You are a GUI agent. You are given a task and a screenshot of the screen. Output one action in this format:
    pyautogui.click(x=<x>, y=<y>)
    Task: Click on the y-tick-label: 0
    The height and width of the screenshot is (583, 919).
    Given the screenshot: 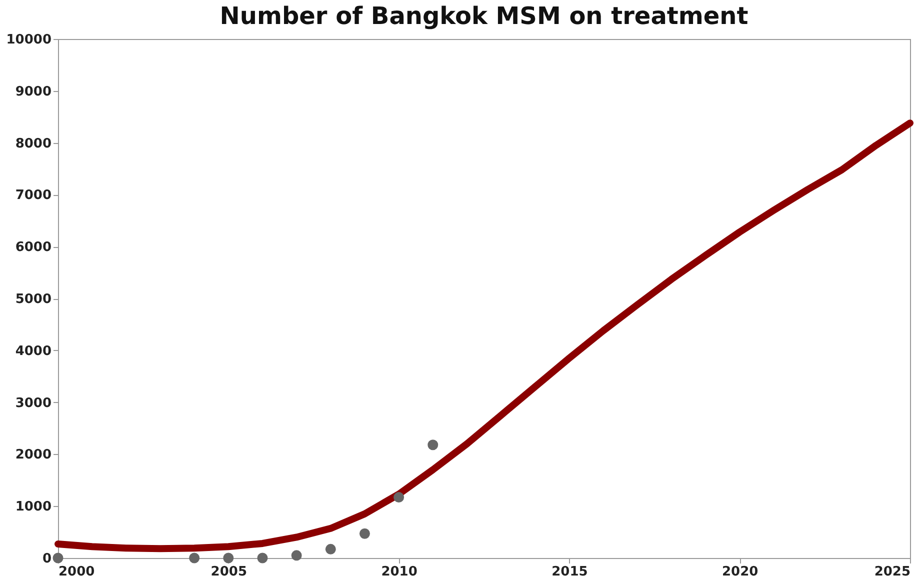 What is the action you would take?
    pyautogui.click(x=47, y=559)
    